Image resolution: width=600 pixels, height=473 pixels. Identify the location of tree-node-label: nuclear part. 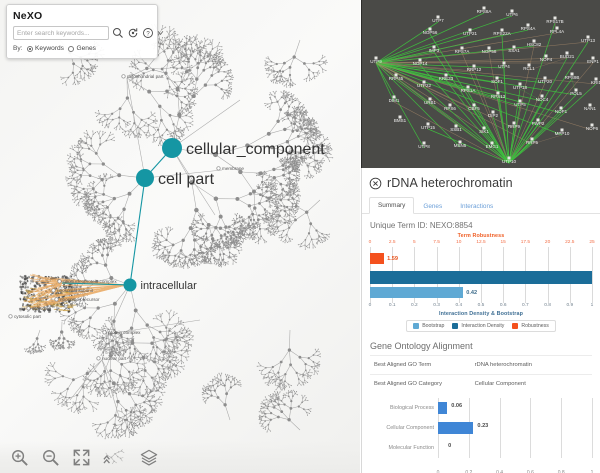
(111, 358).